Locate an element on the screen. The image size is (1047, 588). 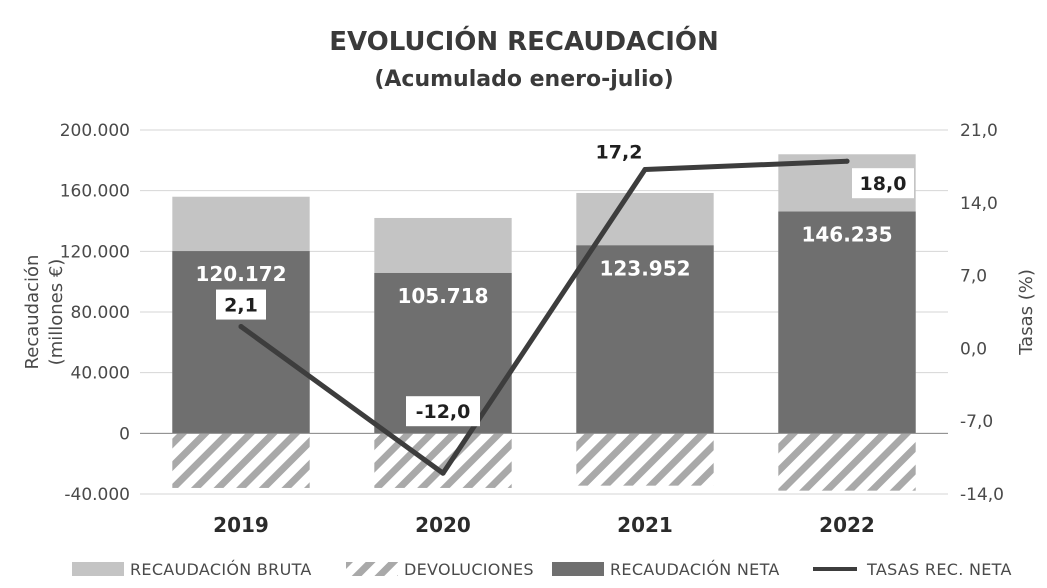
y-tick-label: -40.000 is located at coordinates (97, 495).